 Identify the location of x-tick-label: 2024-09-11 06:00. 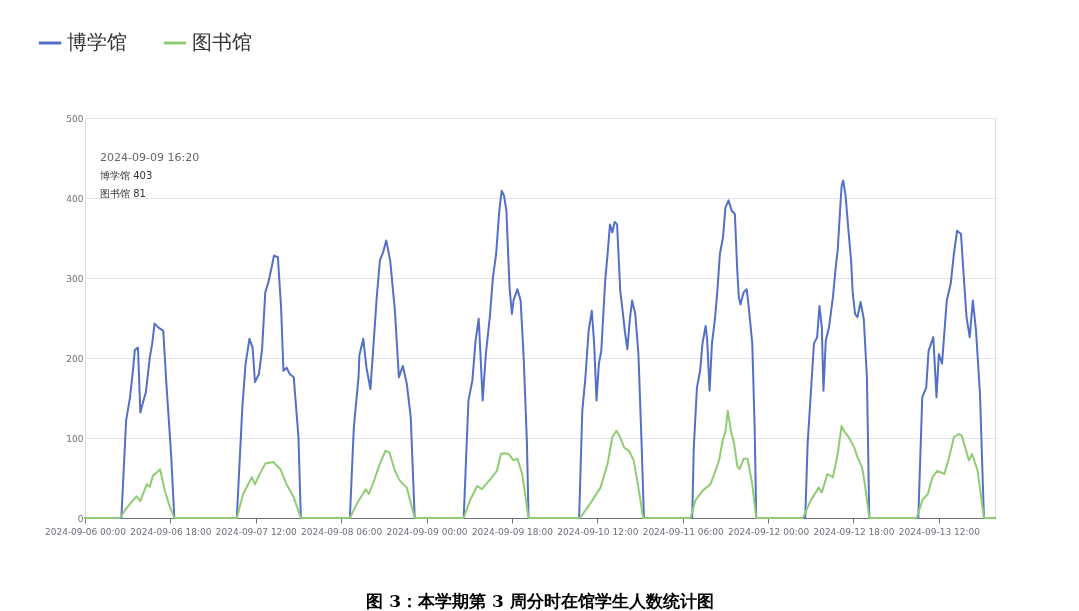
(683, 531).